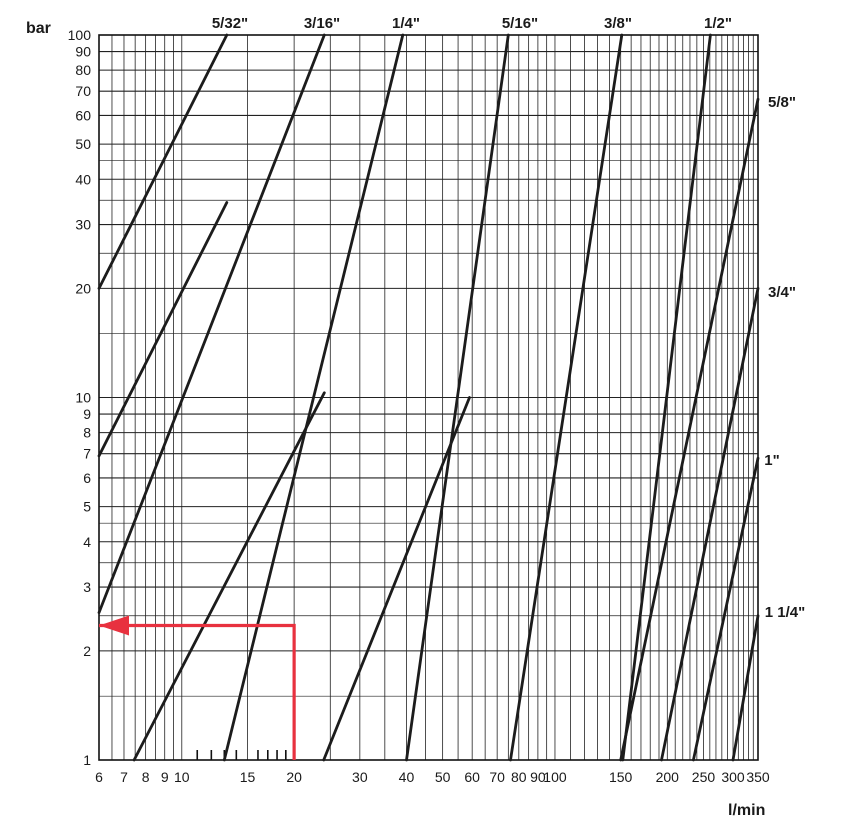 The width and height of the screenshot is (847, 828). Describe the element at coordinates (621, 777) in the screenshot. I see `x-tick-label: 150` at that location.